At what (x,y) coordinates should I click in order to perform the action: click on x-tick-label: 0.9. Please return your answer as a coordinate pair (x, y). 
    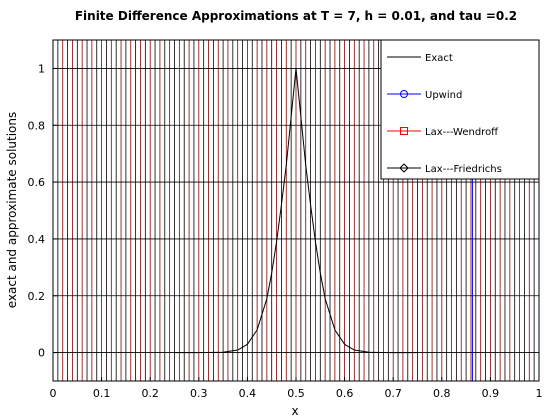
    Looking at the image, I should click on (491, 393).